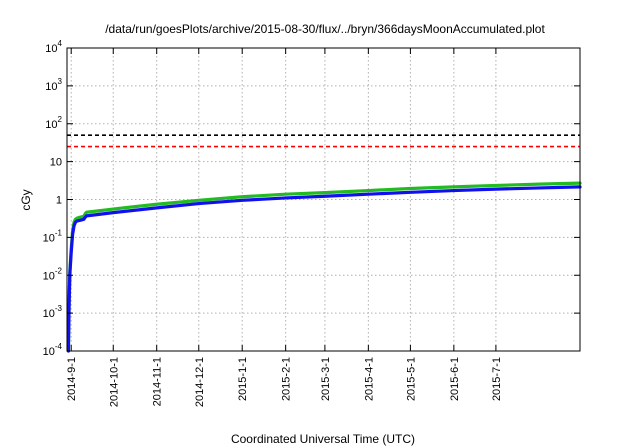  I want to click on x-tick-label: 2015-2-1, so click(287, 379).